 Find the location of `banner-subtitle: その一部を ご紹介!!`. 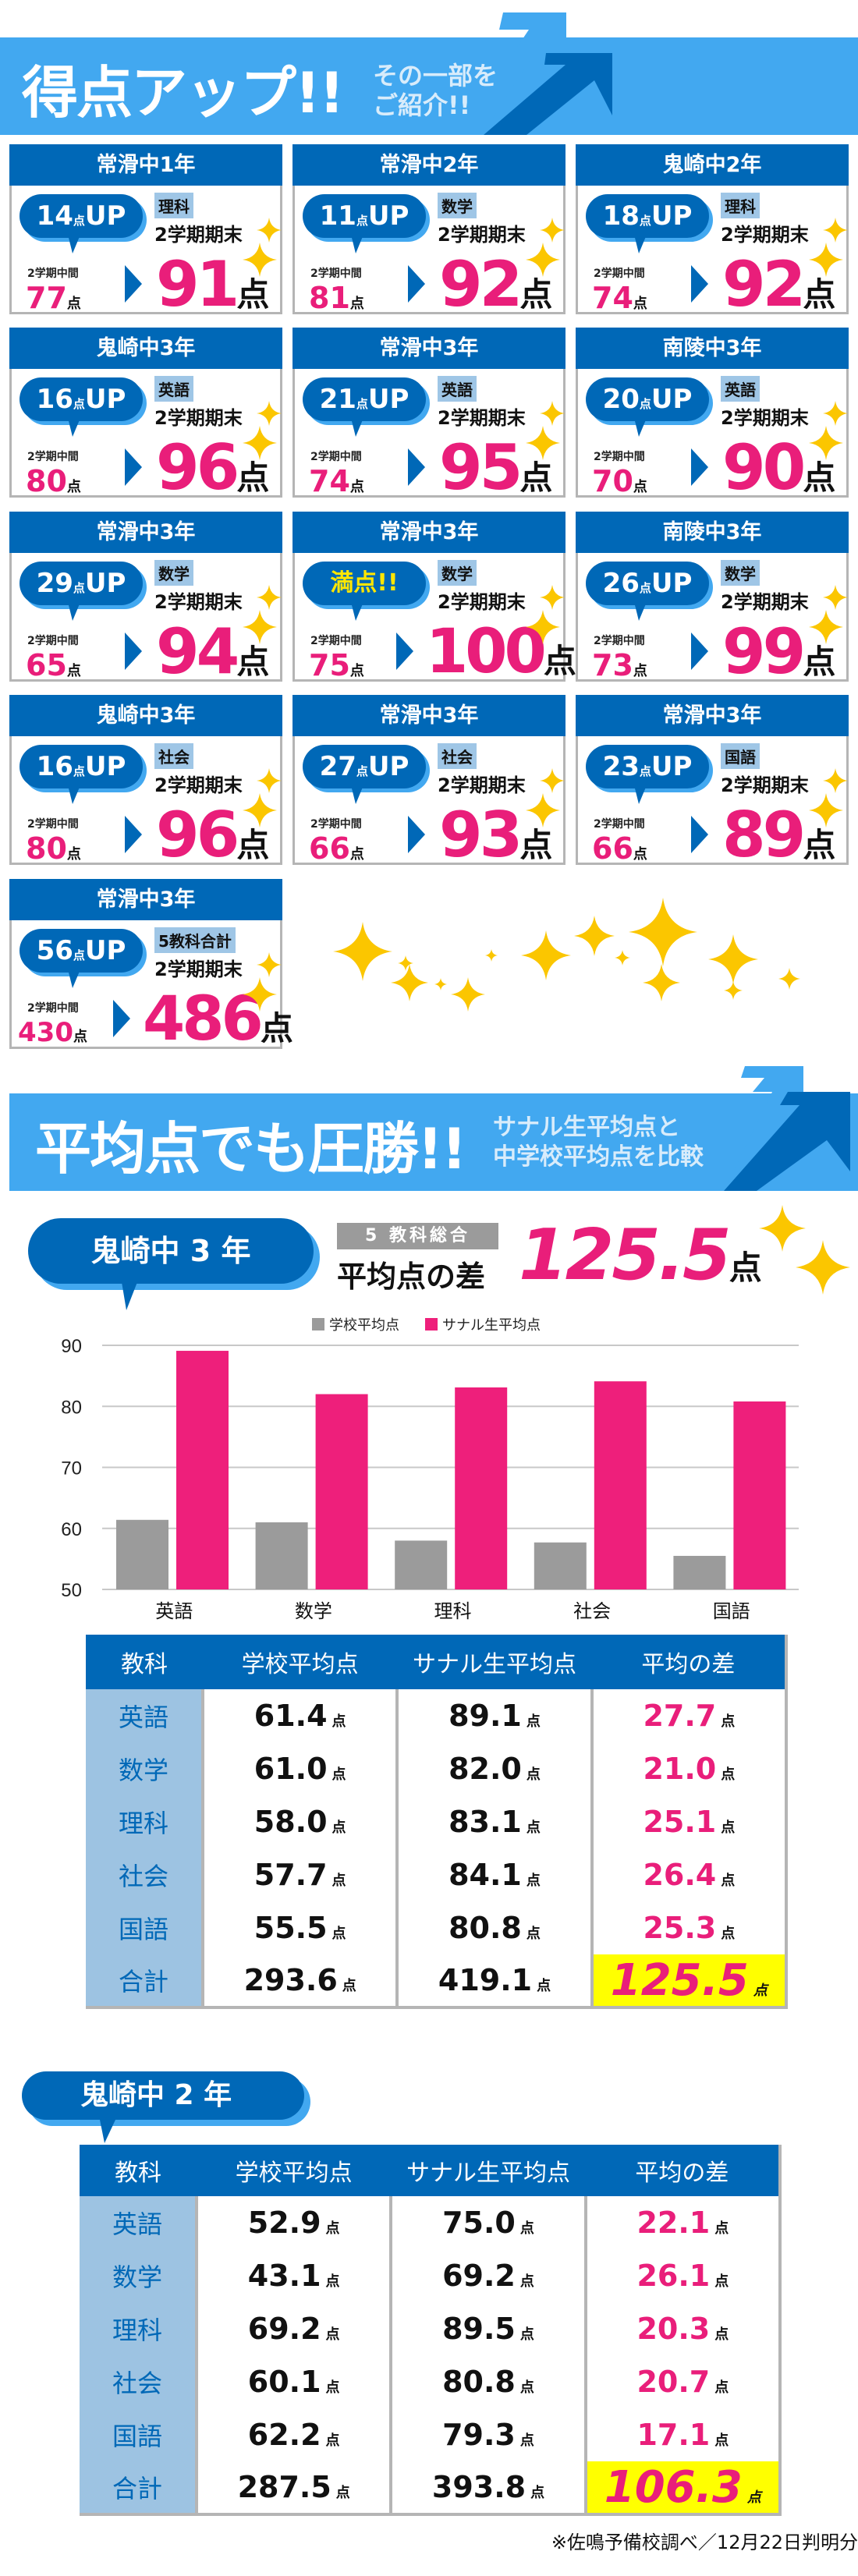

banner-subtitle: その一部を ご紹介!! is located at coordinates (436, 90).